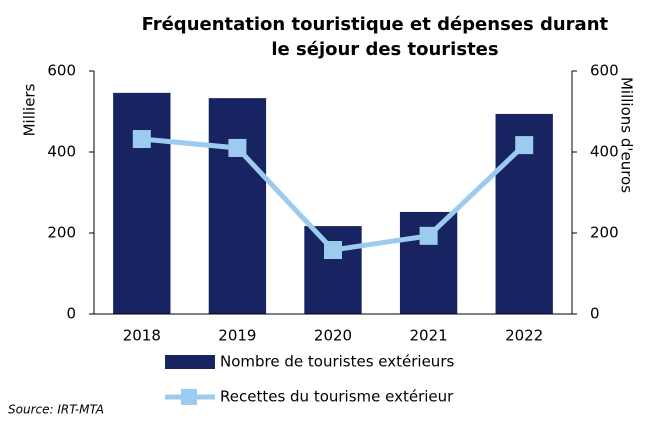 Image resolution: width=646 pixels, height=421 pixels. Describe the element at coordinates (337, 362) in the screenshot. I see `legend-label: Nombre de touristes extérieurs` at that location.